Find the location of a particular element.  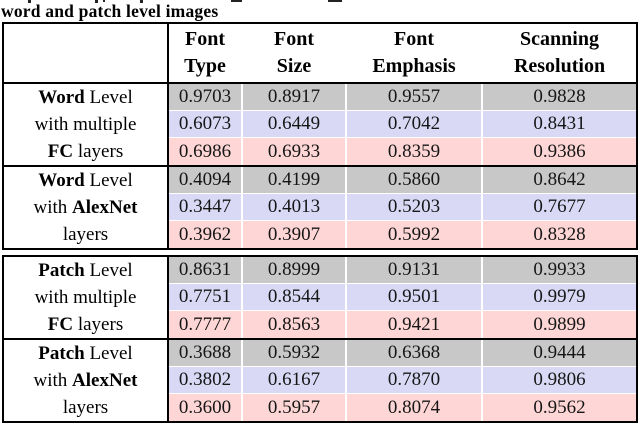

data-row-gray: 0.9703 0.8917 0.9557 0.9828 is located at coordinates (402, 97).